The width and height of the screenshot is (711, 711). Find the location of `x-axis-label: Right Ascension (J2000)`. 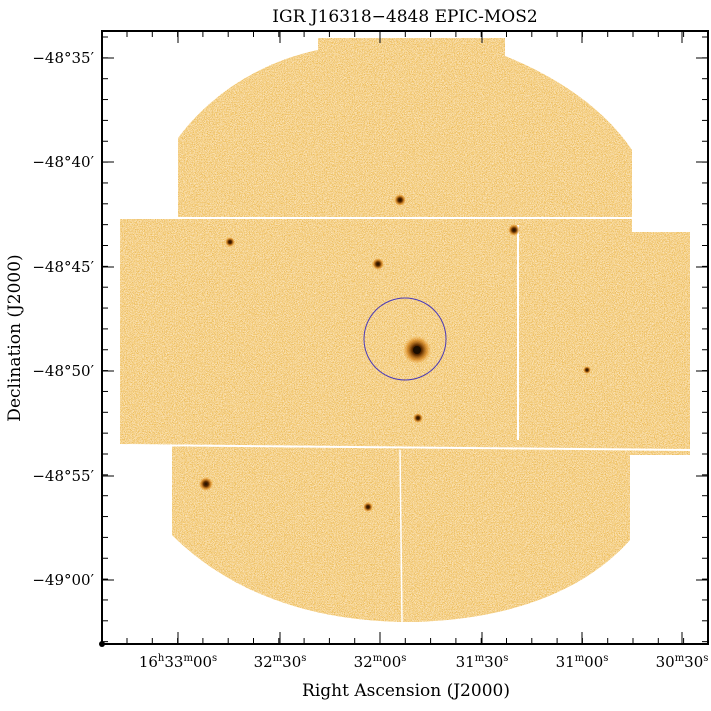

x-axis-label: Right Ascension (J2000) is located at coordinates (406, 691).